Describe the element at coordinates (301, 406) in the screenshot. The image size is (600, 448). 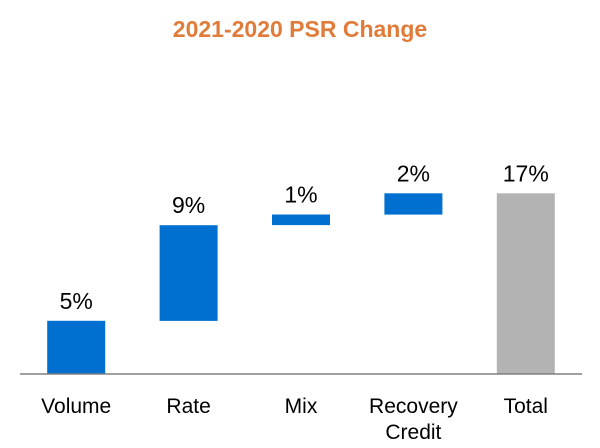
I see `category-label-mix: Mix` at that location.